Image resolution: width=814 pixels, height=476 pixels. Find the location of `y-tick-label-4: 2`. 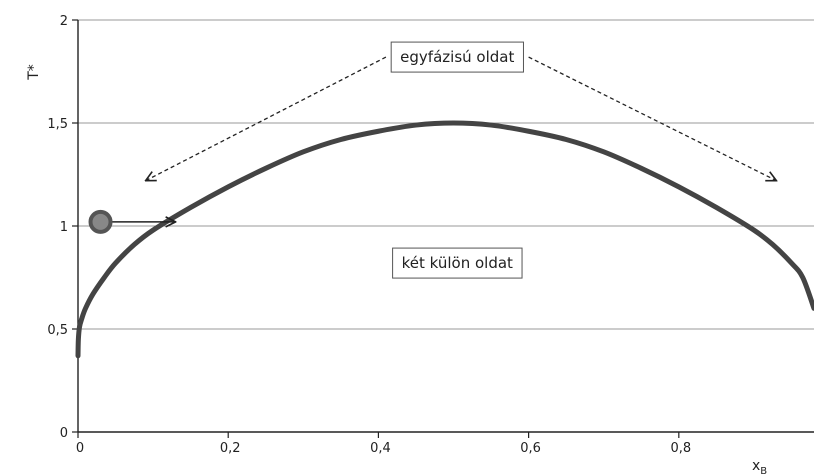

y-tick-label-4: 2 is located at coordinates (64, 21).